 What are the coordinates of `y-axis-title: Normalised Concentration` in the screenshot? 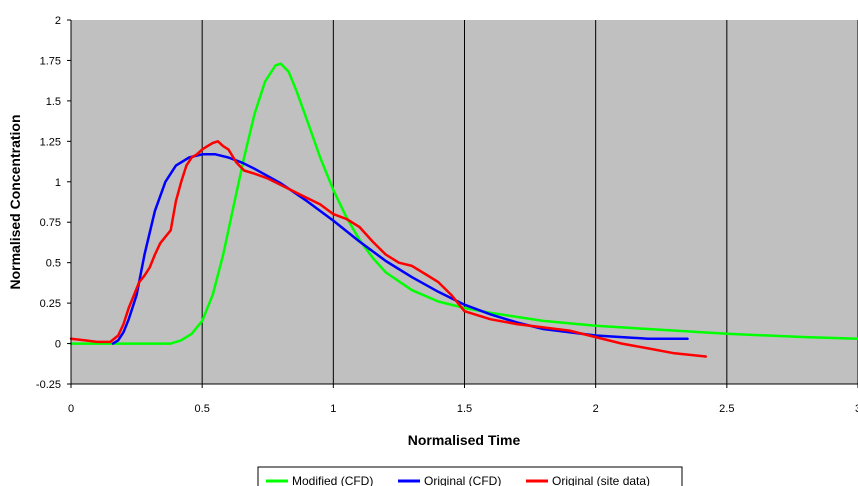 It's located at (15, 201).